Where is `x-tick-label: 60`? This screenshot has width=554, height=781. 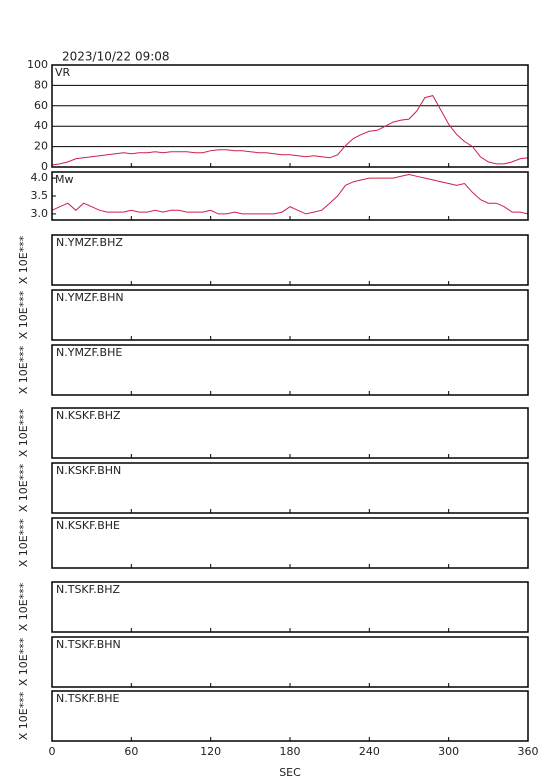
x-tick-label: 60 is located at coordinates (131, 751).